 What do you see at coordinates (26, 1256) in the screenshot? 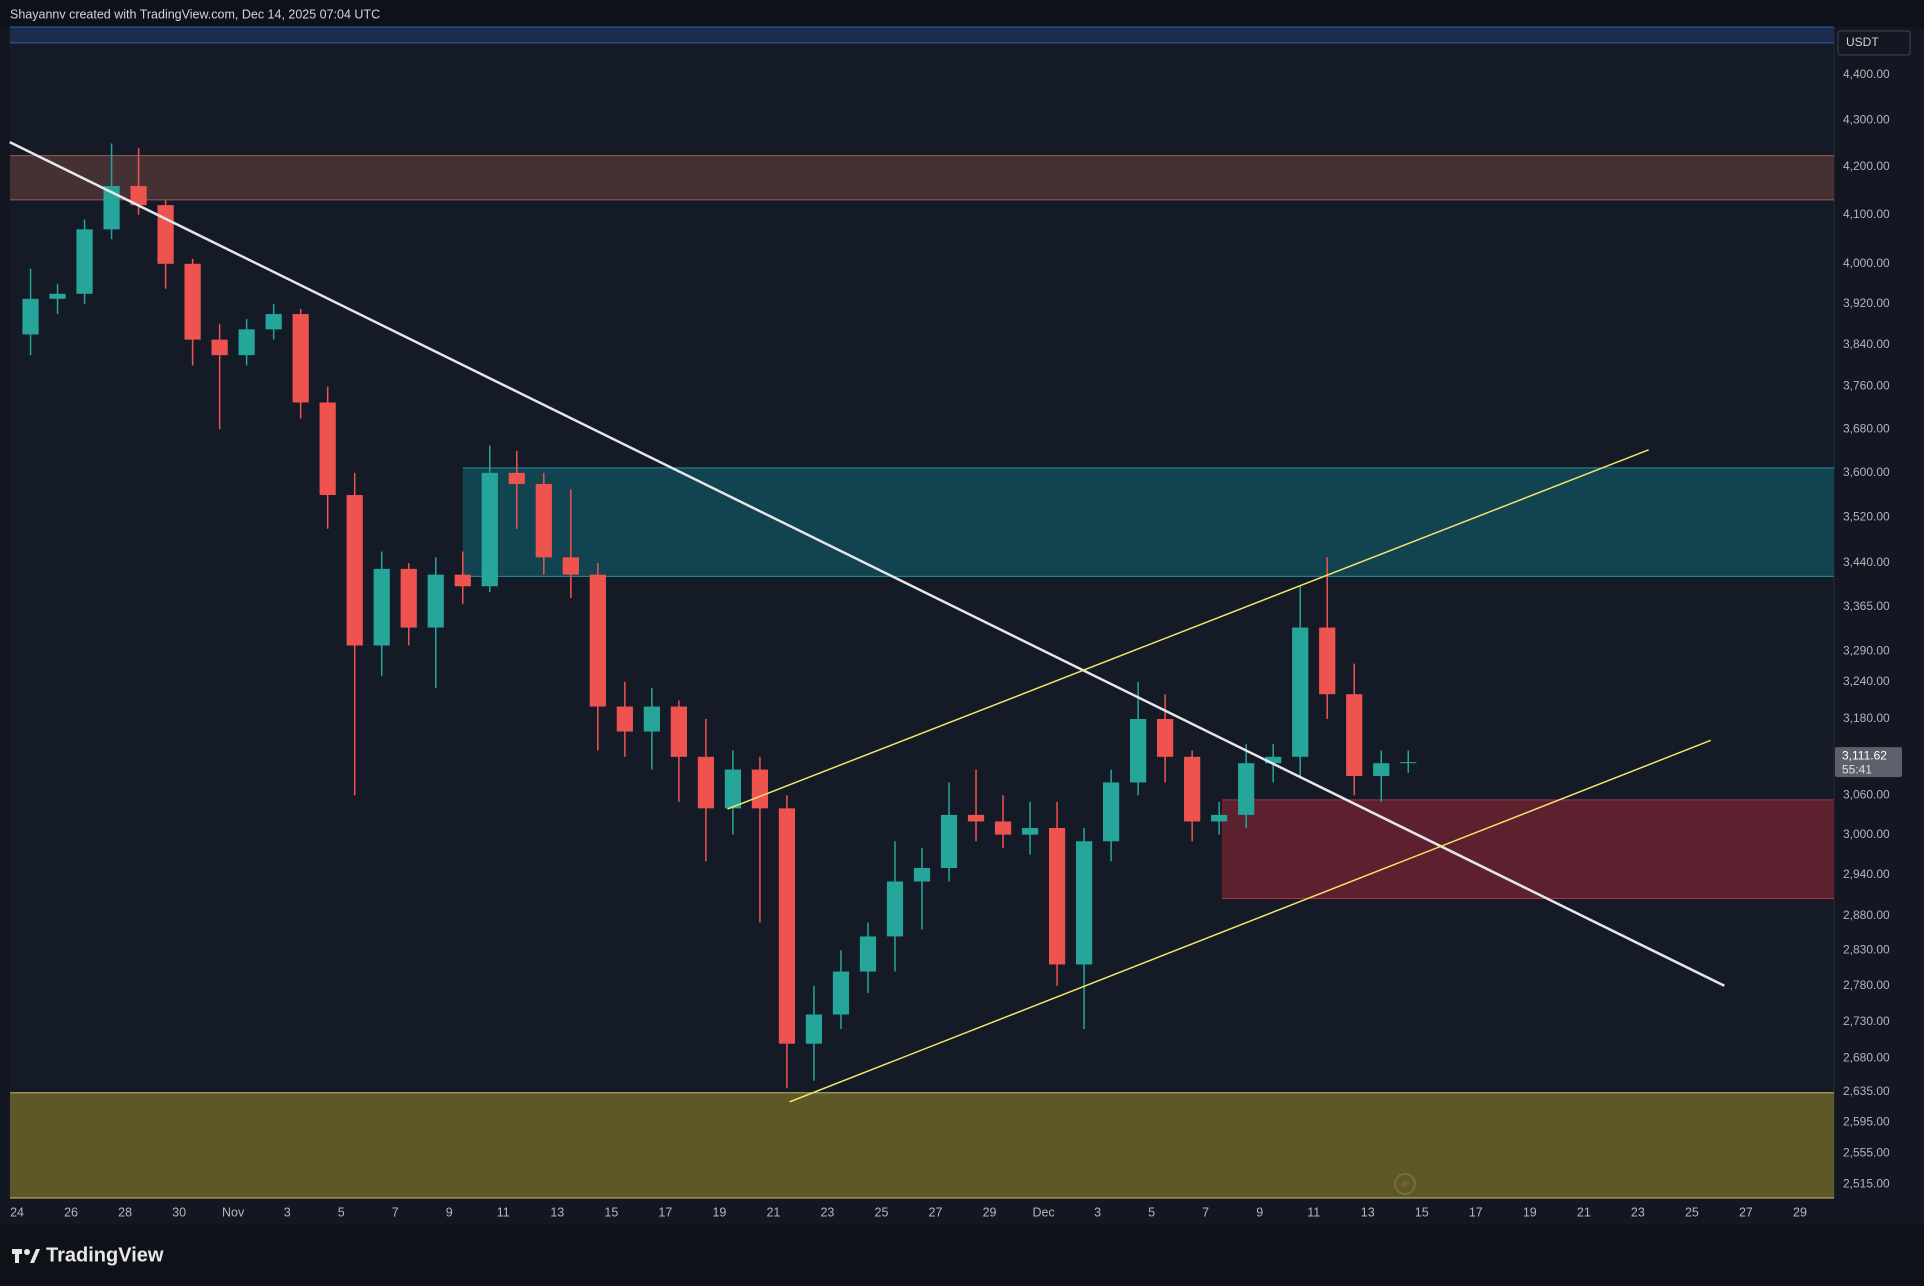
I see `brand-logo` at bounding box center [26, 1256].